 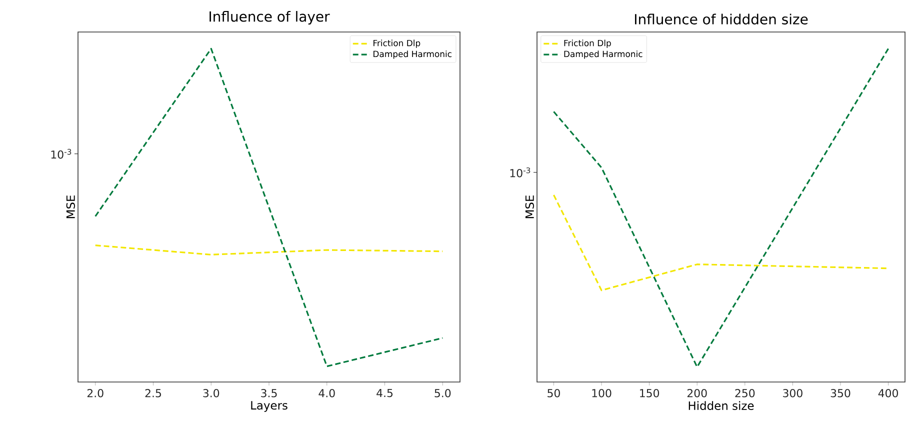 What do you see at coordinates (888, 393) in the screenshot?
I see `x-tick-label: 400` at bounding box center [888, 393].